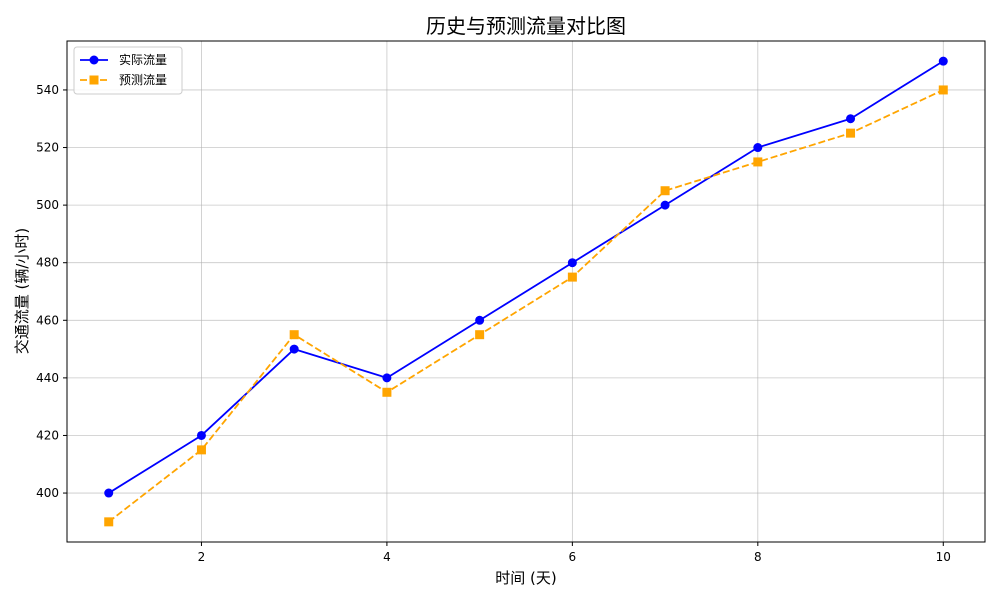 The width and height of the screenshot is (1000, 600). Describe the element at coordinates (47, 493) in the screenshot. I see `y-tick-label: 400` at that location.